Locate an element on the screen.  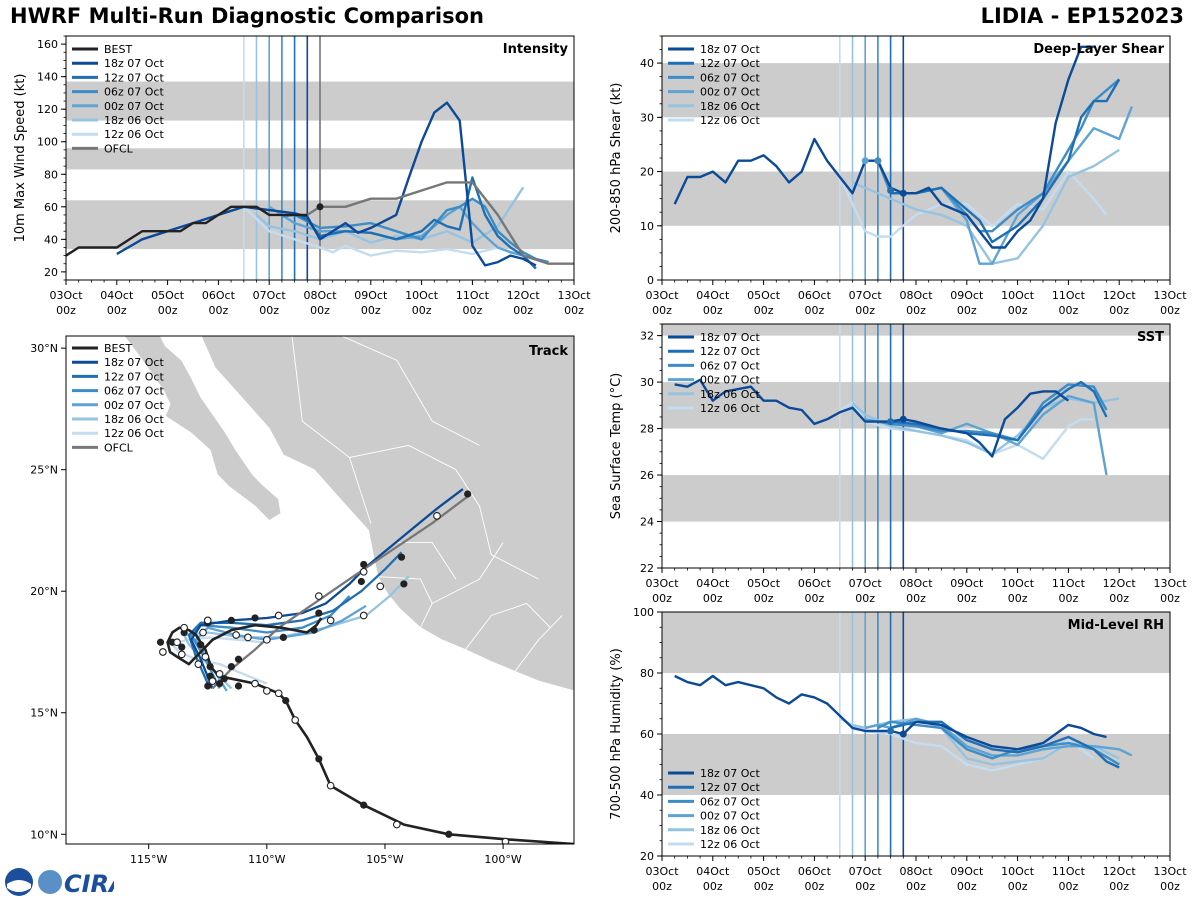
cira-logo: CIRA is located at coordinates (59, 883).